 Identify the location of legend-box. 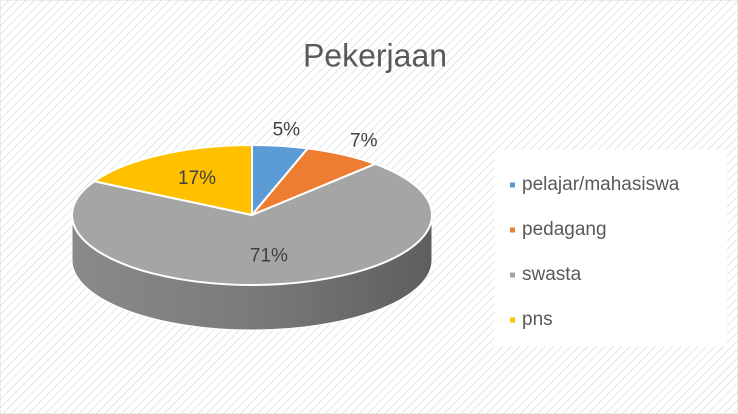
(611, 248).